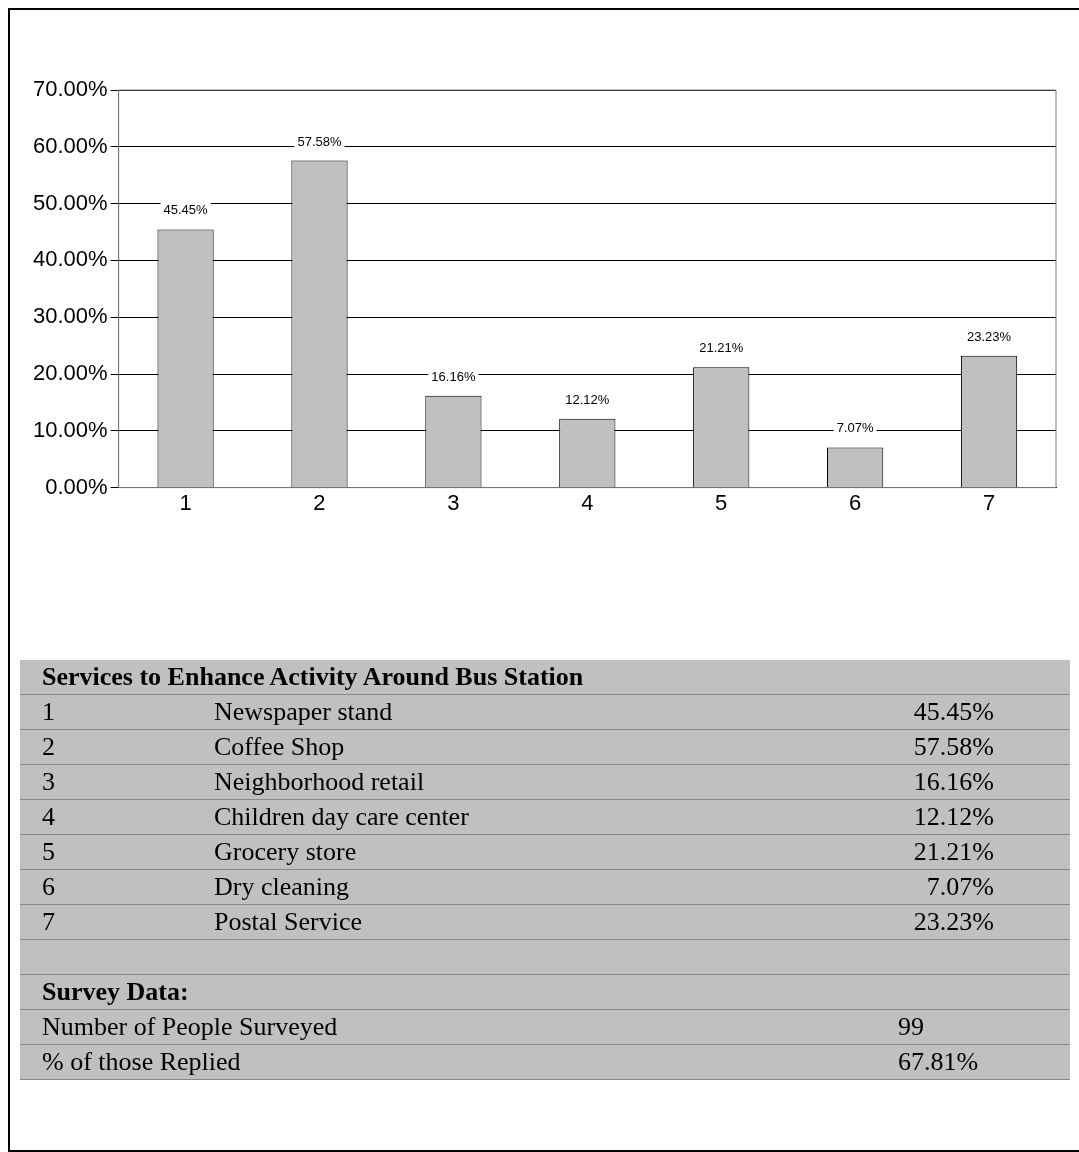 The height and width of the screenshot is (1152, 1079). I want to click on data-label: 45.45%, so click(186, 210).